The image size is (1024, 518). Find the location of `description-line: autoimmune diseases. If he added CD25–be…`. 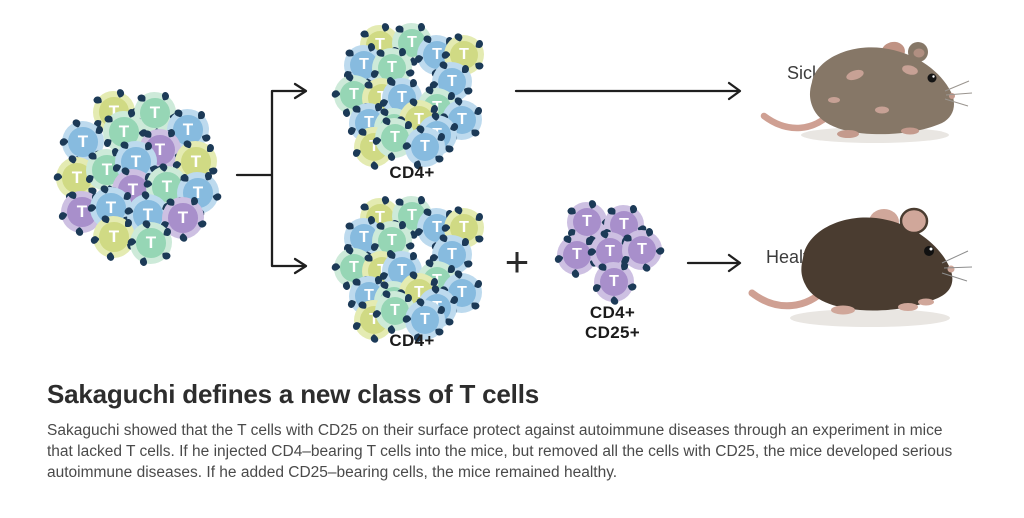

description-line: autoimmune diseases. If he added CD25–be… is located at coordinates (332, 472).